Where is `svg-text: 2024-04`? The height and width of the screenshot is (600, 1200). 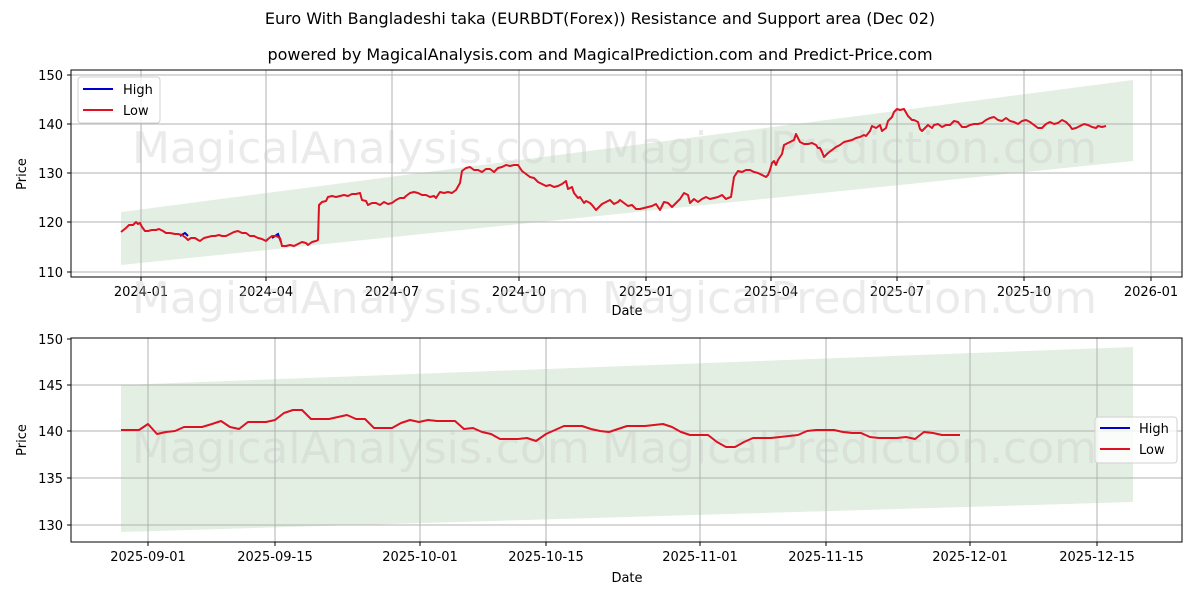 svg-text: 2024-04 is located at coordinates (266, 292).